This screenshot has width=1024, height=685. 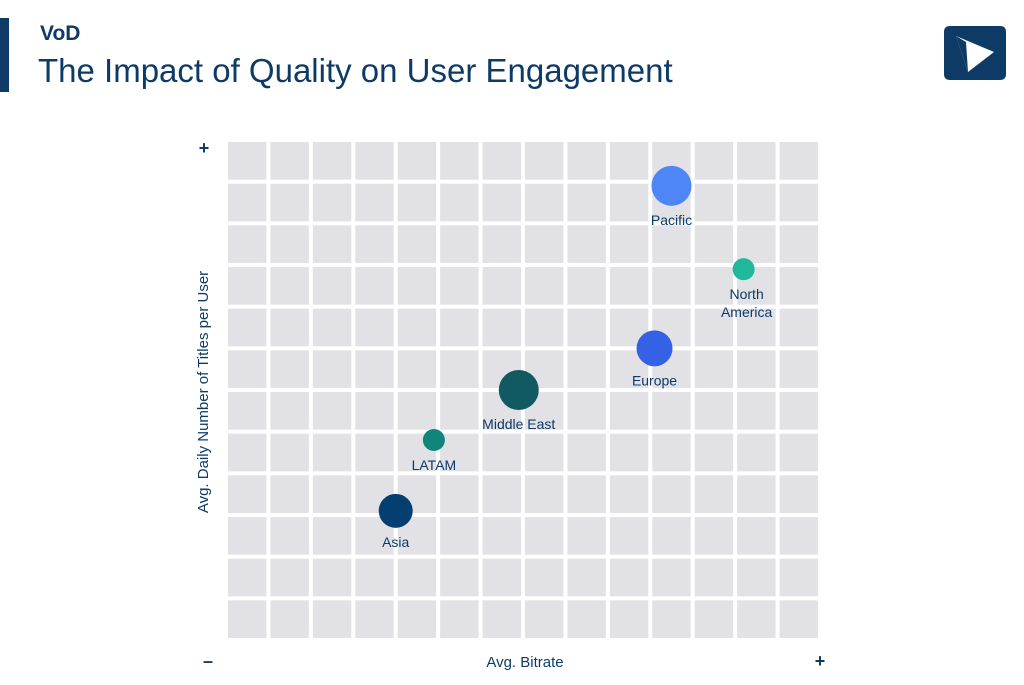 What do you see at coordinates (671, 185) in the screenshot?
I see `data-point-pacific` at bounding box center [671, 185].